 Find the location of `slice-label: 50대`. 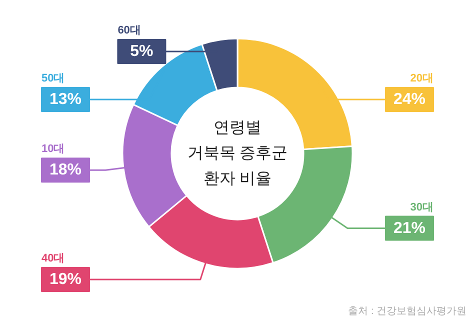

slice-label: 50대 is located at coordinates (53, 78).